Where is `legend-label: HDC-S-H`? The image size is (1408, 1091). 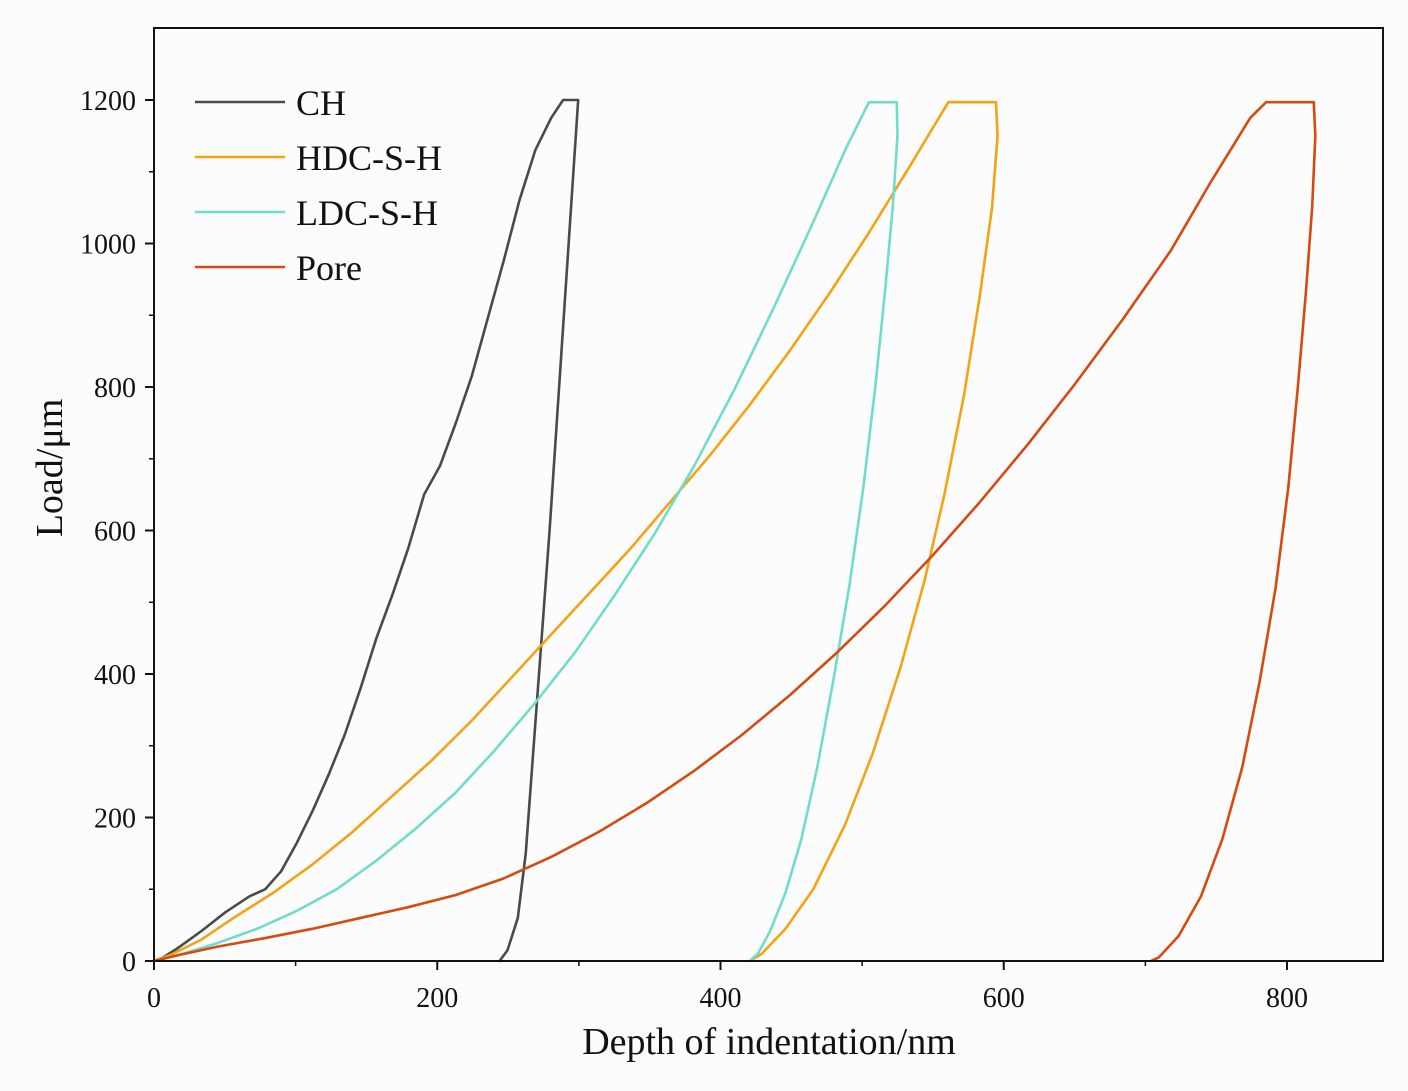 legend-label: HDC-S-H is located at coordinates (369, 158).